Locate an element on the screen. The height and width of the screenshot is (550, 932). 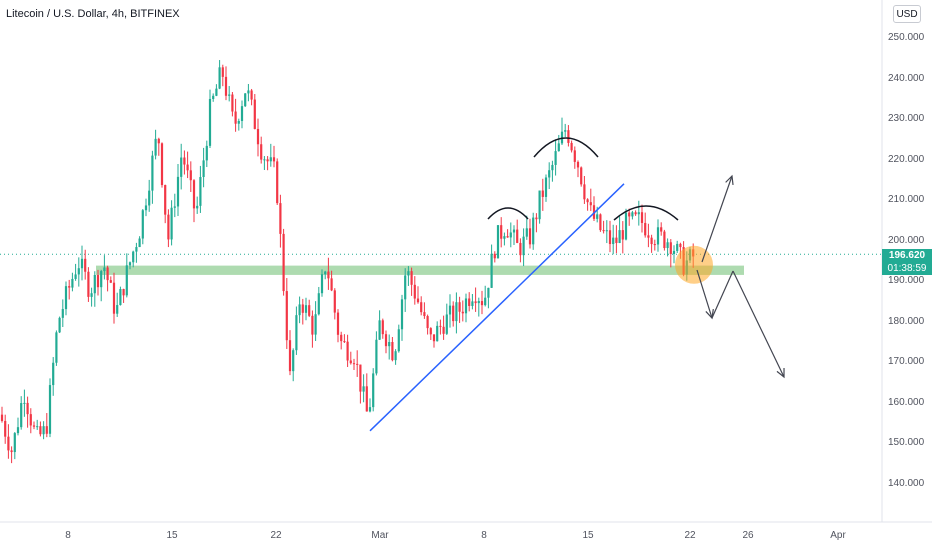
bullish-arrow-head is located at coordinates (729, 180).